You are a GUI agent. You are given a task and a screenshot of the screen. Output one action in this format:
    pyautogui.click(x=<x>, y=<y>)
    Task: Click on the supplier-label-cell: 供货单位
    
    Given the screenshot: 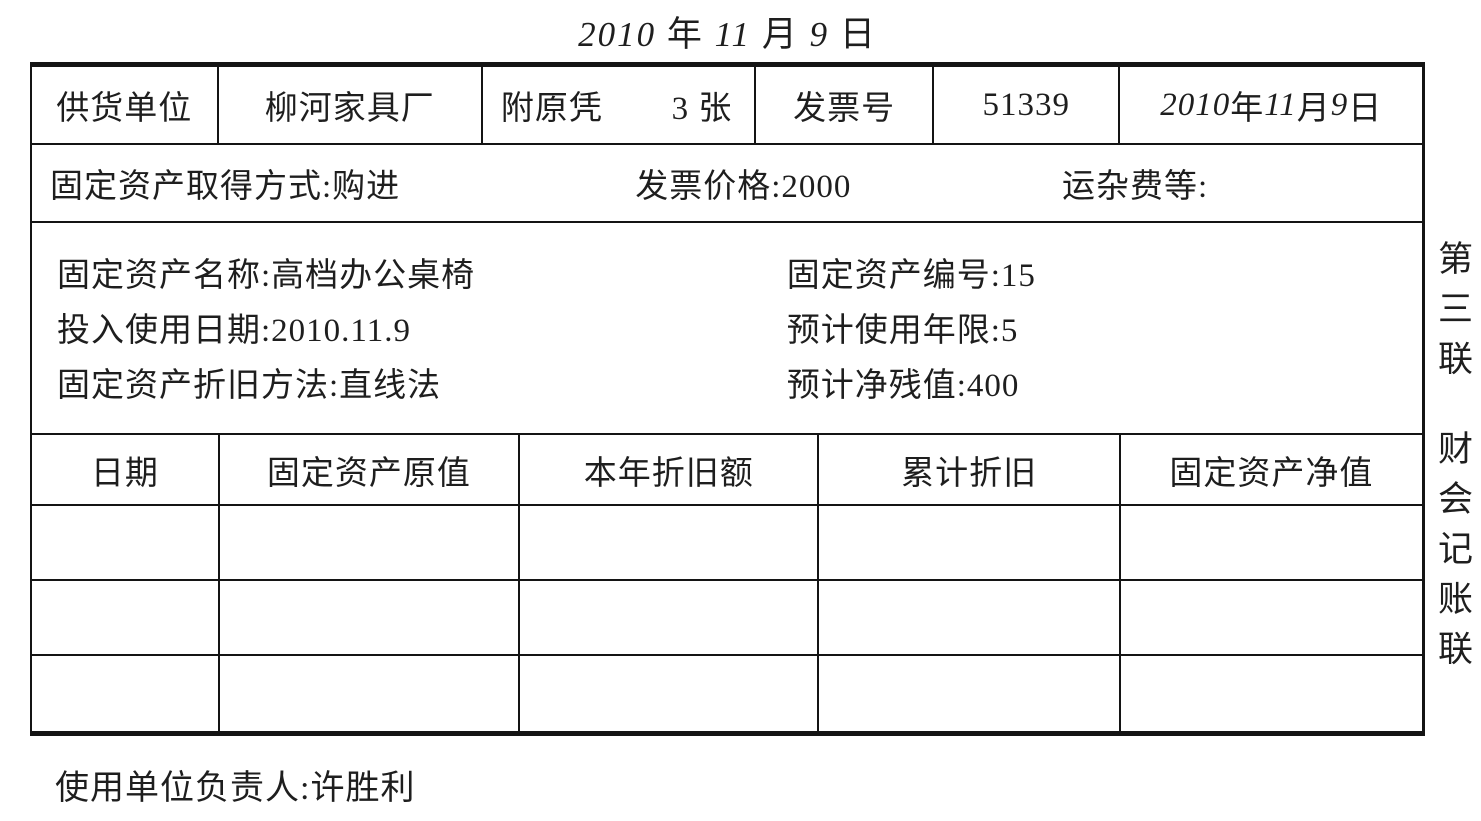 What is the action you would take?
    pyautogui.click(x=125, y=105)
    